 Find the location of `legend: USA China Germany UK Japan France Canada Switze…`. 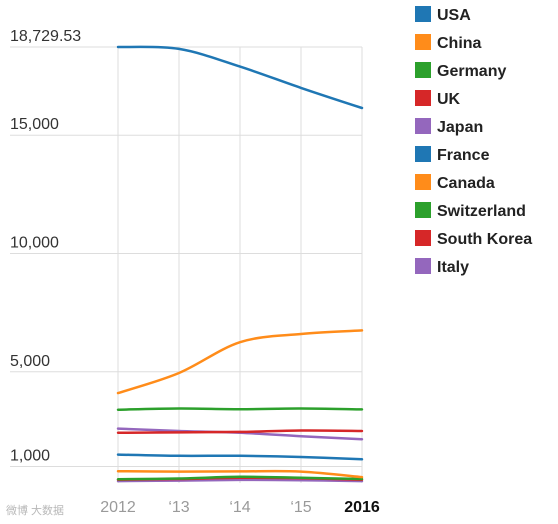

legend: USA China Germany UK Japan France Canada Switze… is located at coordinates (473, 141).